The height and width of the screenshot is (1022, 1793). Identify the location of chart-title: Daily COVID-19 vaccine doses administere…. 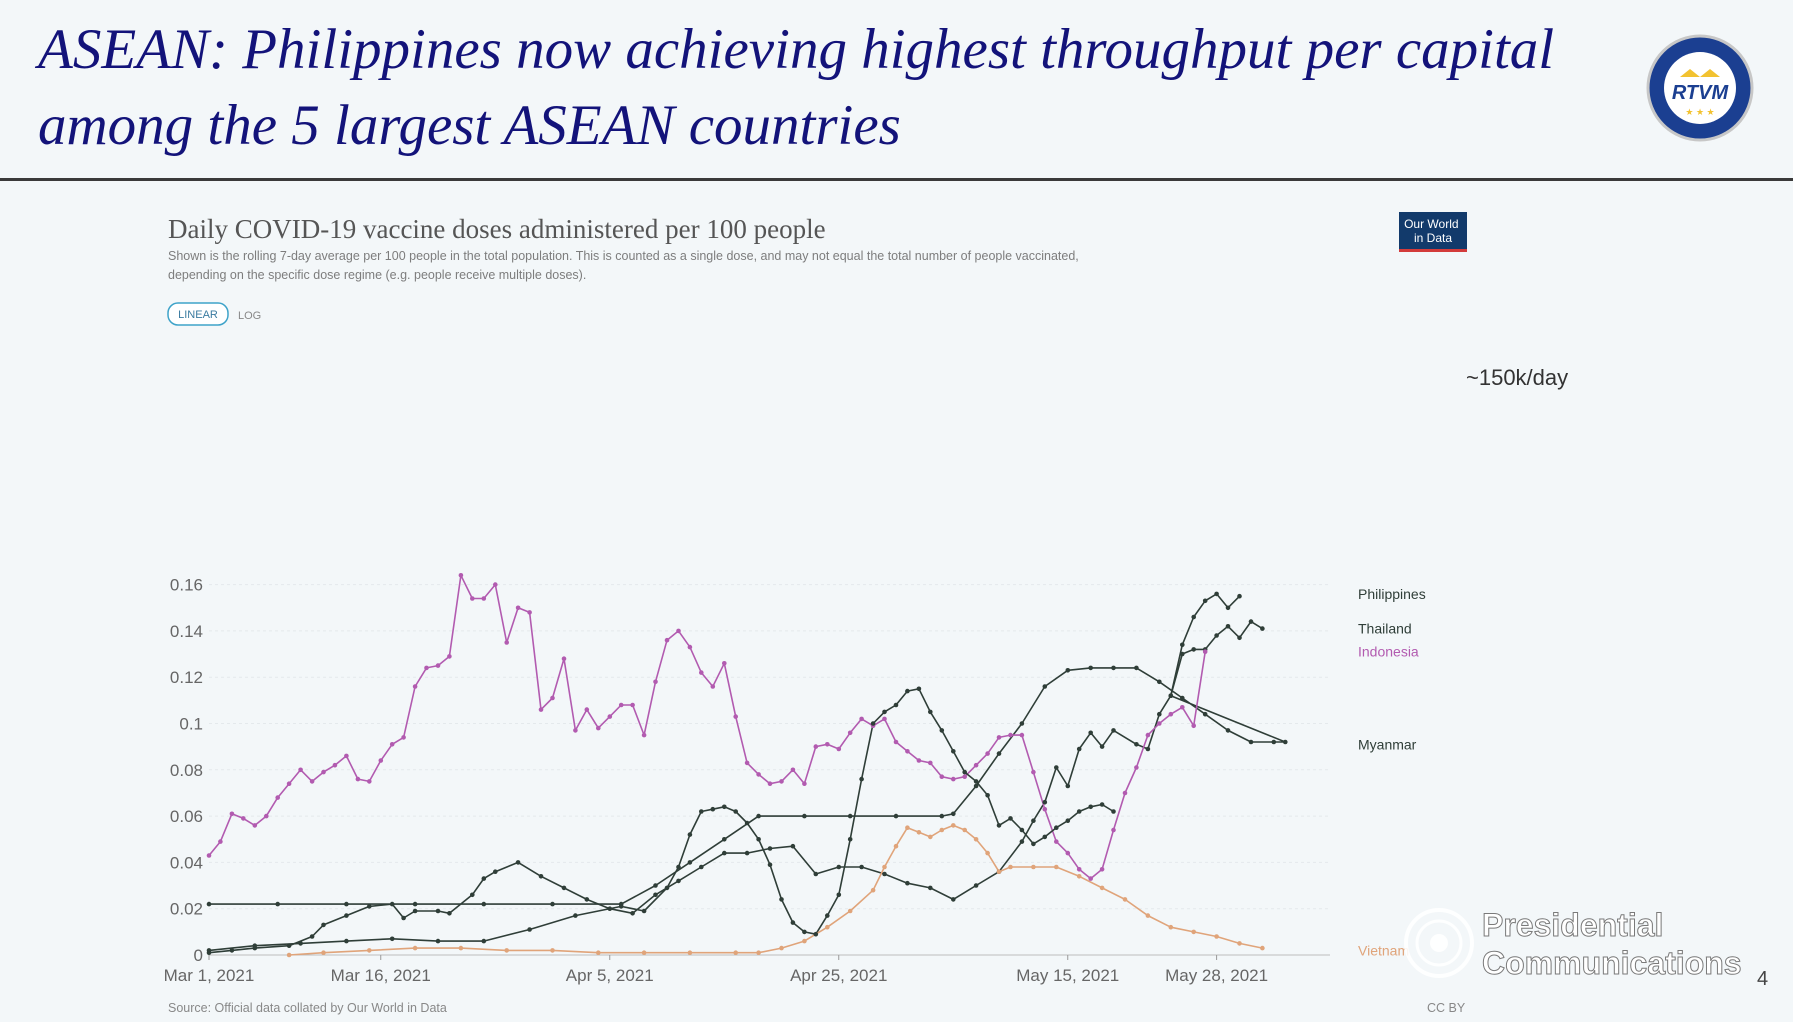
(497, 229).